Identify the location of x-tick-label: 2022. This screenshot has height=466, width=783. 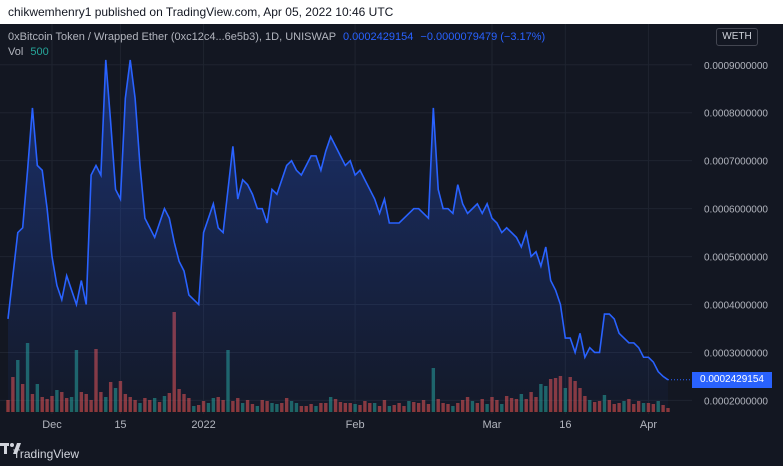
(203, 425).